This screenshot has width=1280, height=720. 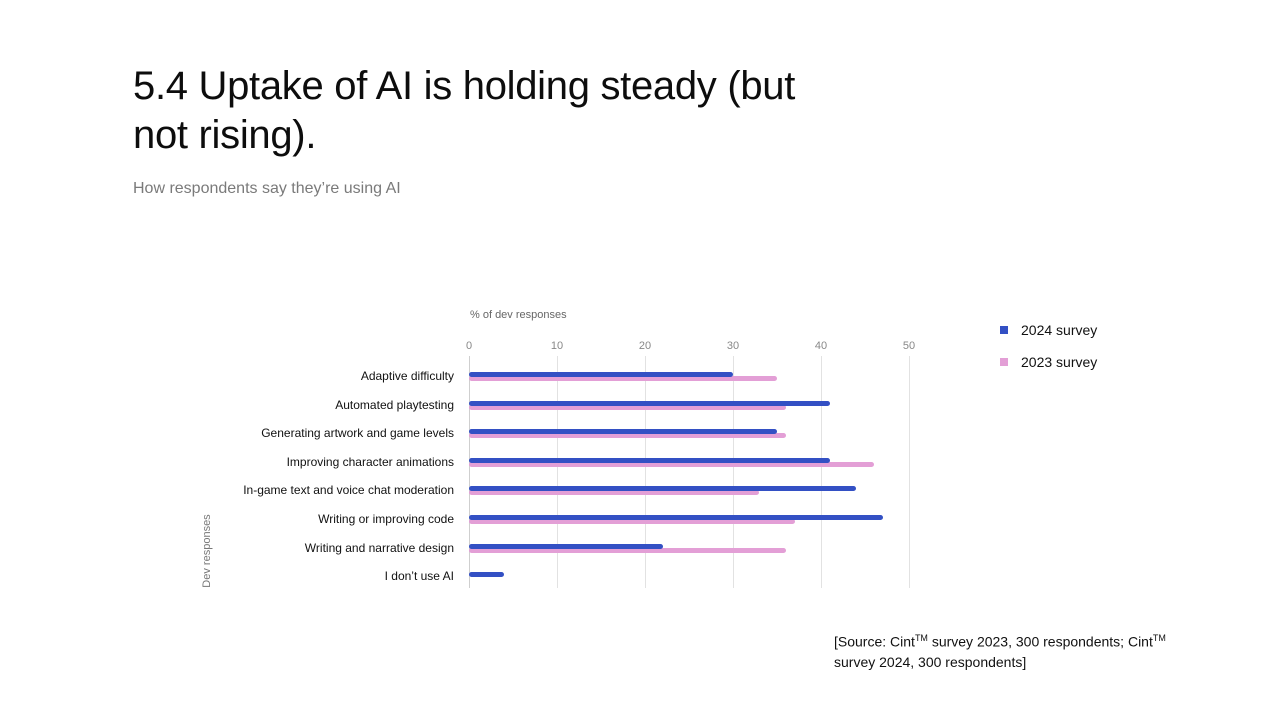 What do you see at coordinates (267, 188) in the screenshot?
I see `chart-subtitle: How respondents say they’re using AI` at bounding box center [267, 188].